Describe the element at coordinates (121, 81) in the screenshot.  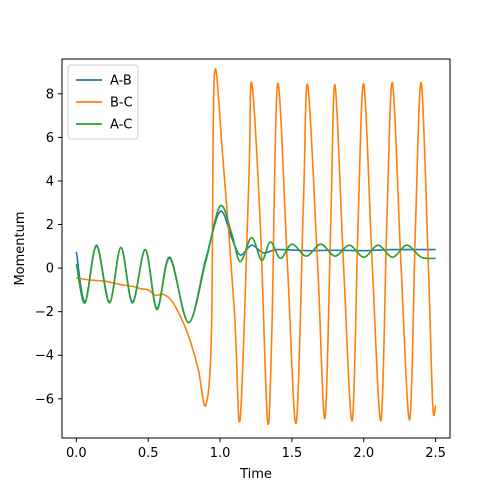
I see `legend-label-a-b: A-B` at that location.